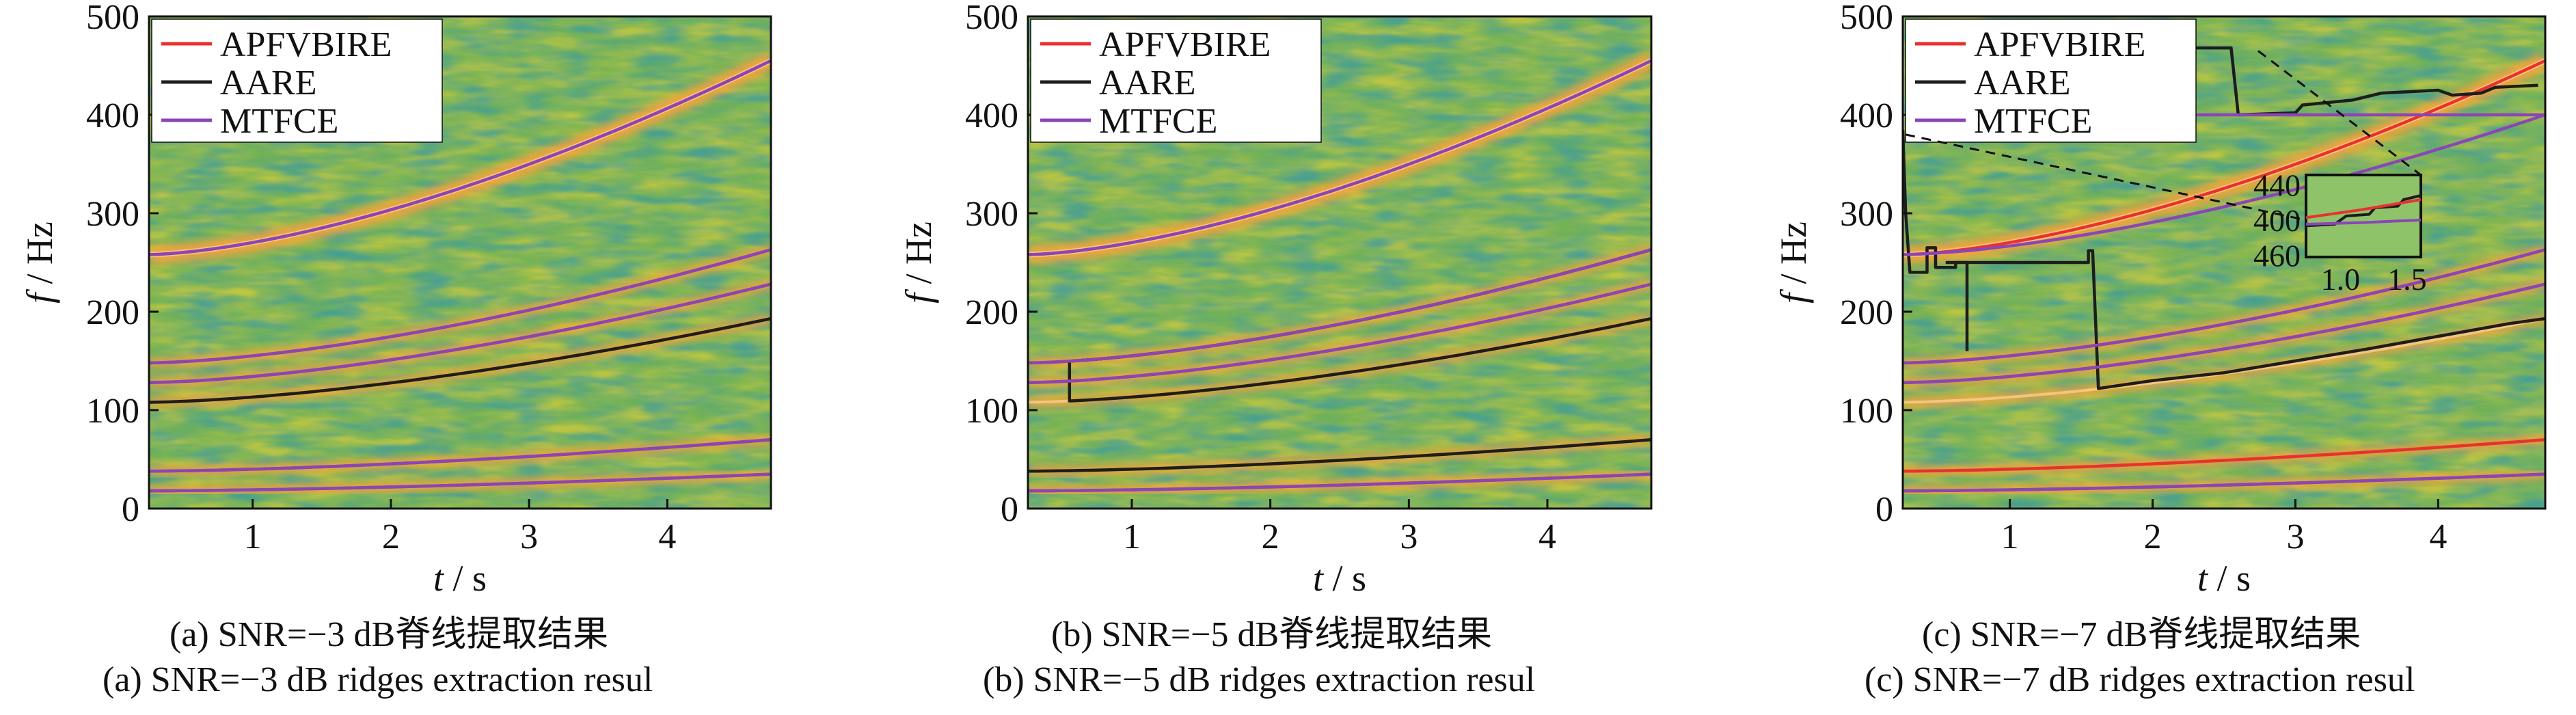  What do you see at coordinates (1271, 536) in the screenshot?
I see `x-tick-label-b-2: 2` at bounding box center [1271, 536].